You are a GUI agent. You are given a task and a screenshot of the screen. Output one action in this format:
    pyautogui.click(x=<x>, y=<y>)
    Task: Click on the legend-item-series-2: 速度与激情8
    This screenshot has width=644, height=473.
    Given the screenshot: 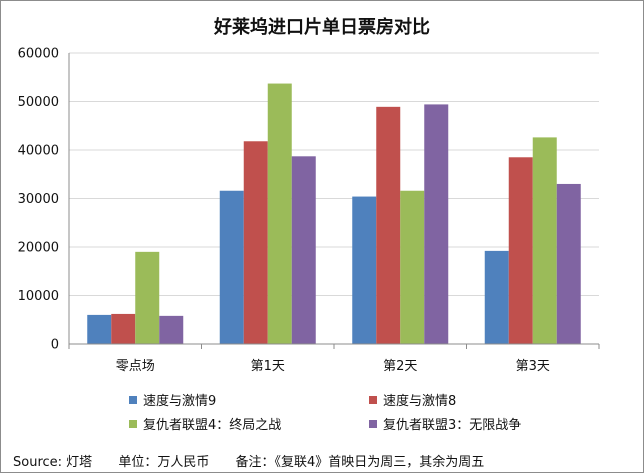 What is the action you would take?
    pyautogui.click(x=412, y=399)
    